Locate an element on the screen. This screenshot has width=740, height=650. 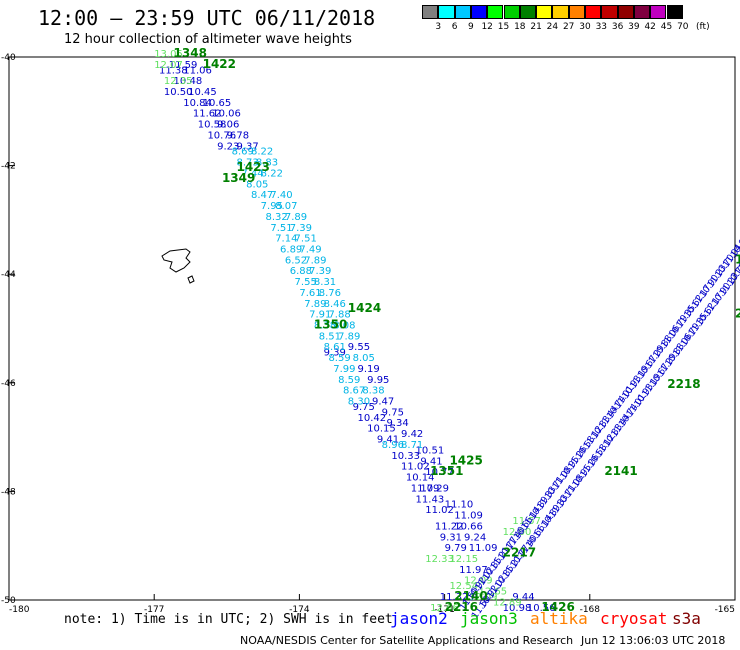
swh-value: 10.48 is located at coordinates (188, 81).